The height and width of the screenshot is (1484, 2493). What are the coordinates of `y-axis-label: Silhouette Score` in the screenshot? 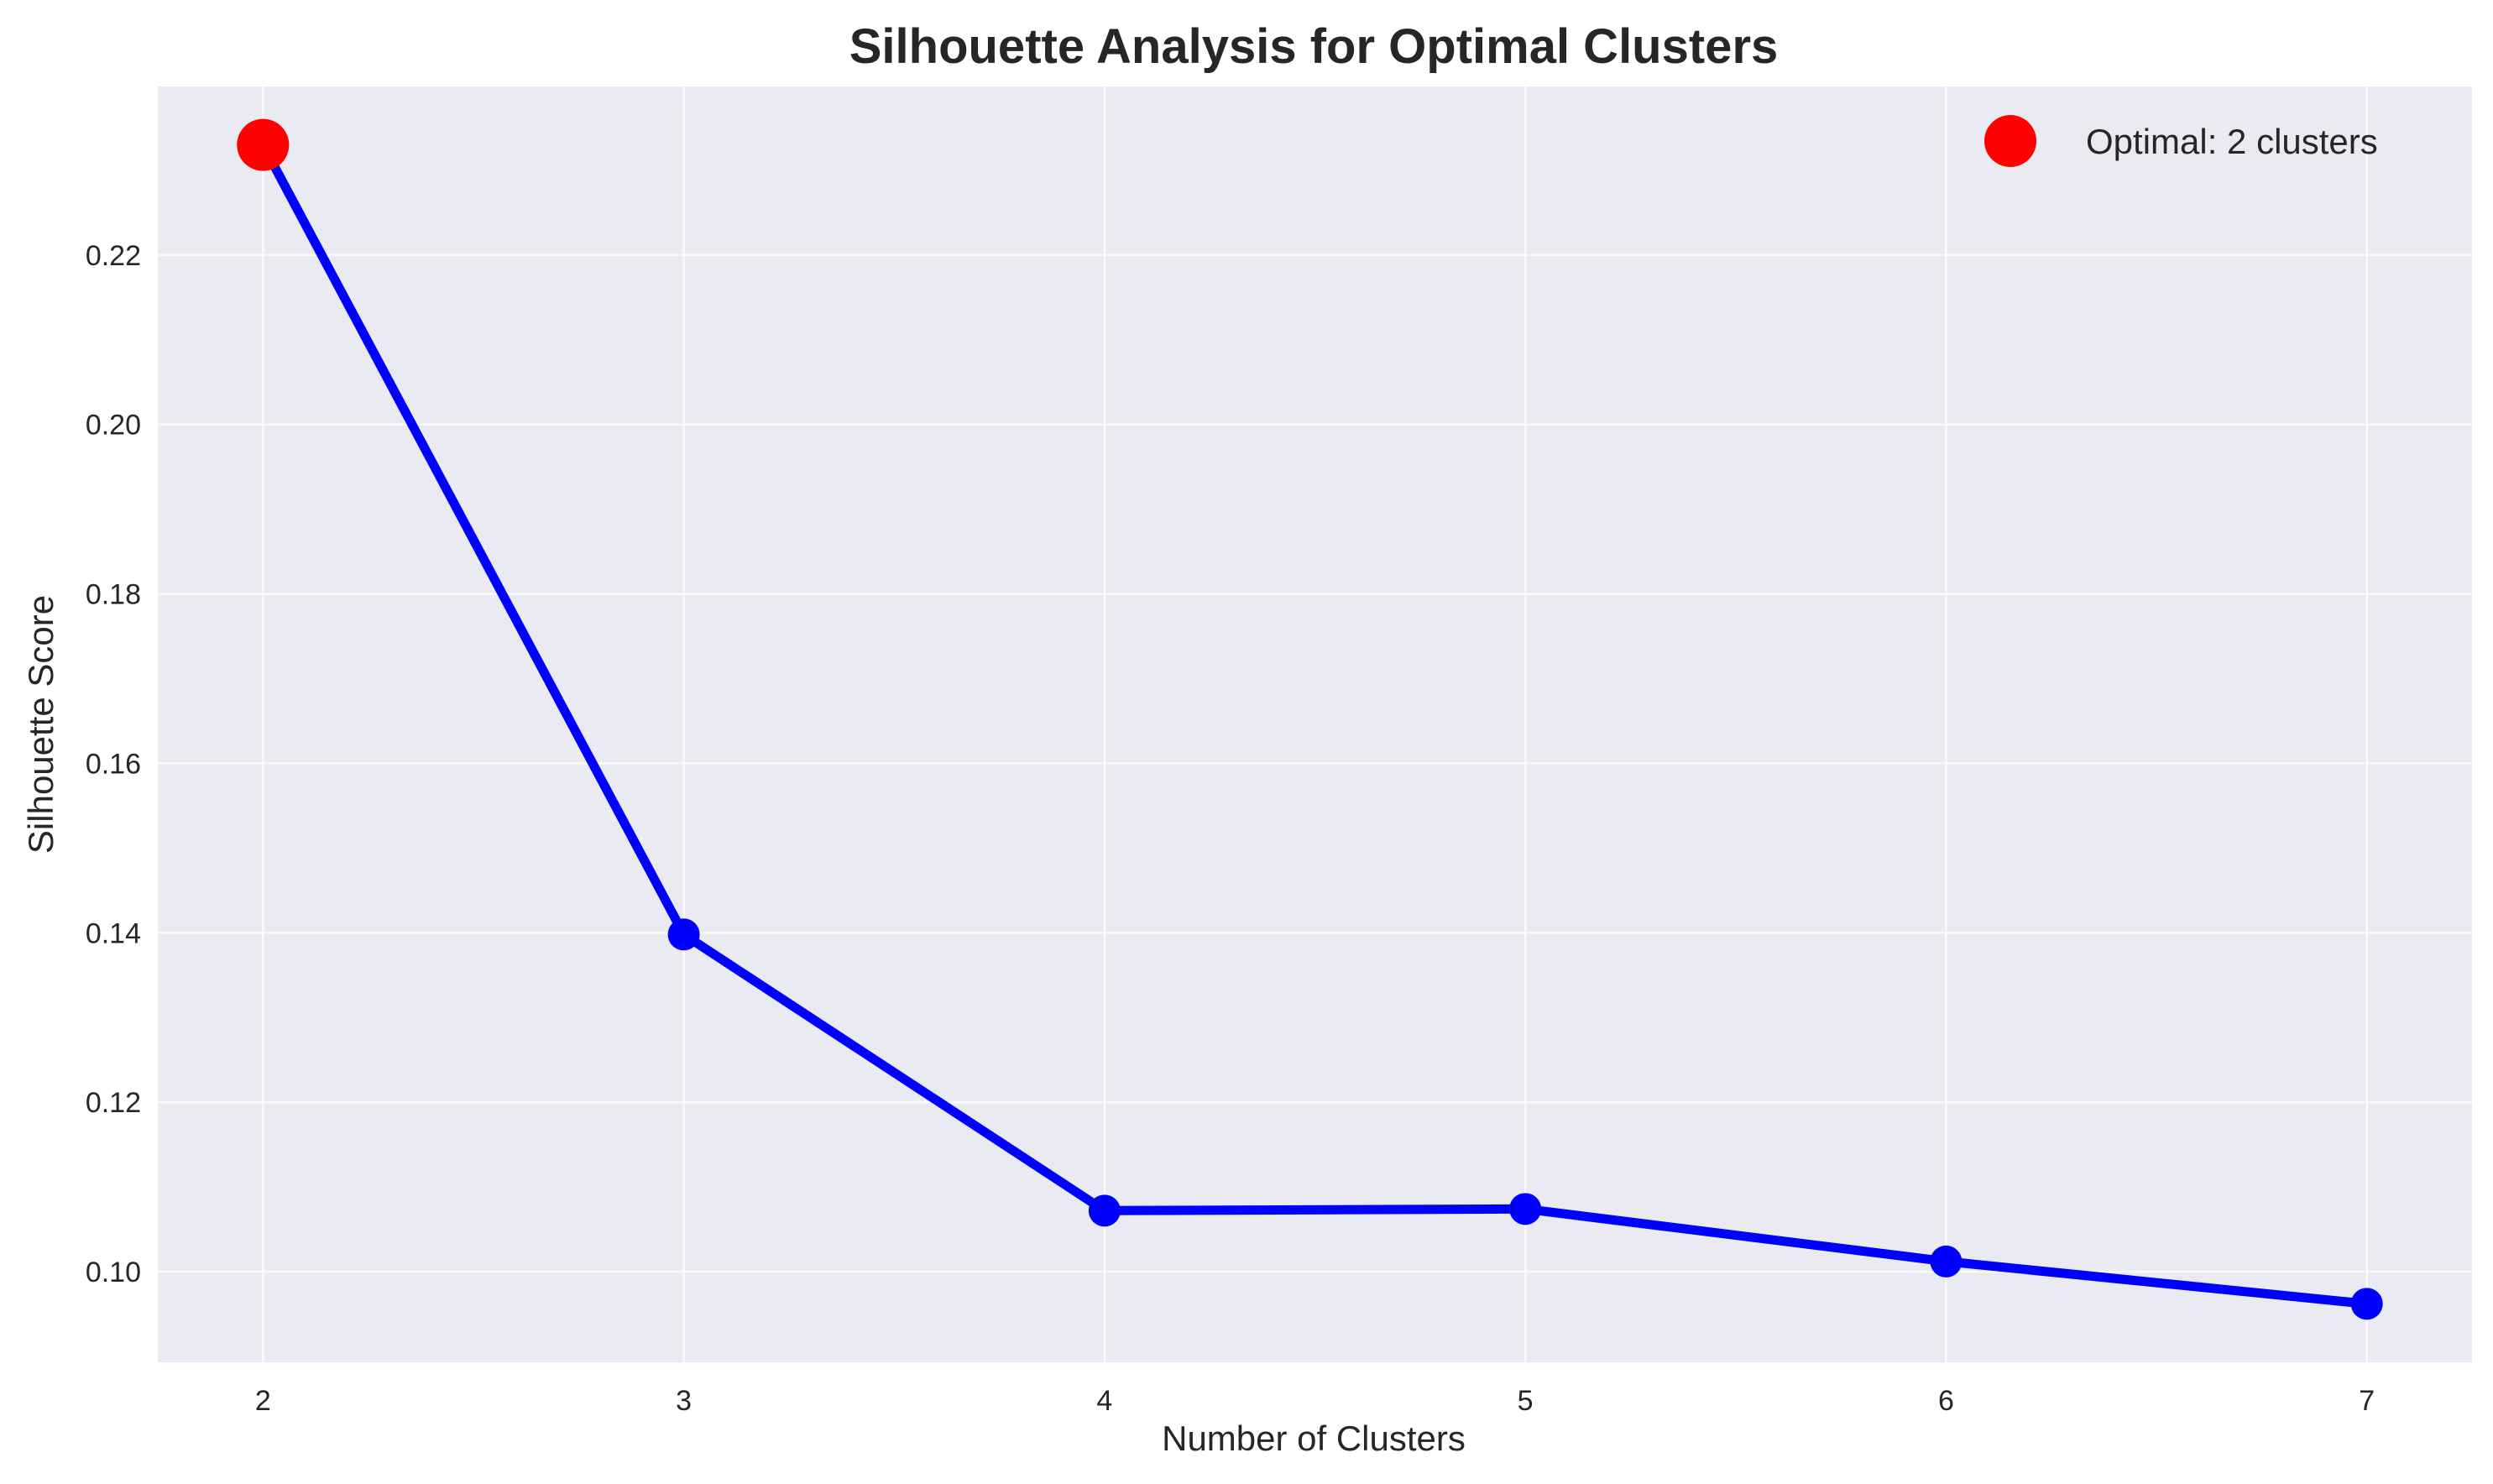 It's located at (40, 724).